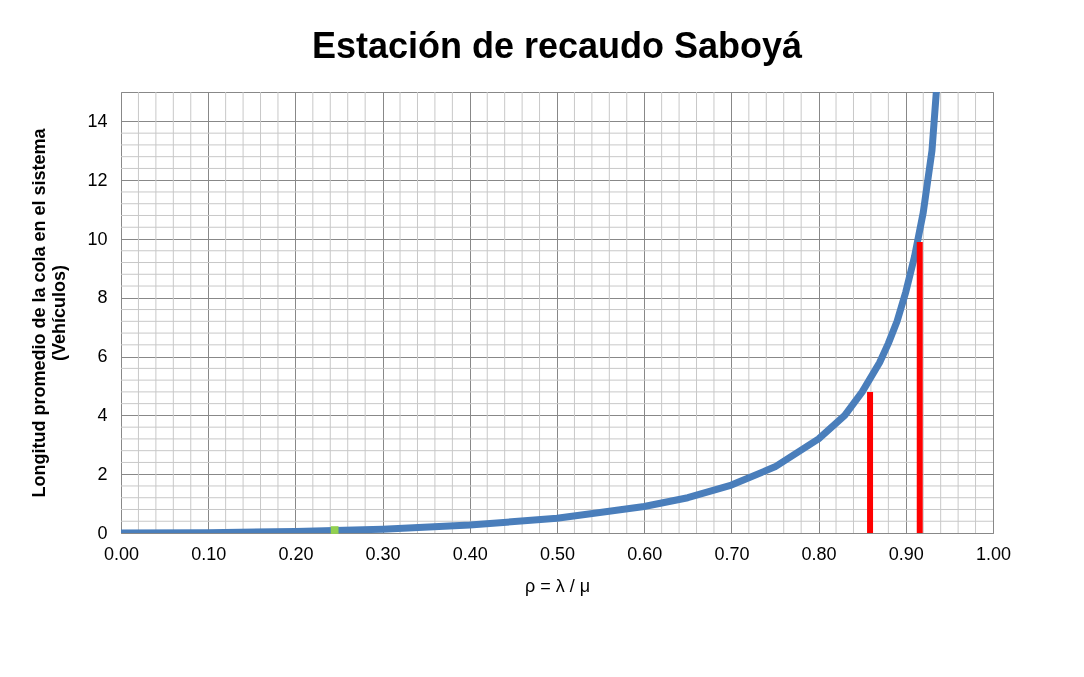 This screenshot has height=677, width=1084. What do you see at coordinates (470, 553) in the screenshot?
I see `x-tick-label: 0.40` at bounding box center [470, 553].